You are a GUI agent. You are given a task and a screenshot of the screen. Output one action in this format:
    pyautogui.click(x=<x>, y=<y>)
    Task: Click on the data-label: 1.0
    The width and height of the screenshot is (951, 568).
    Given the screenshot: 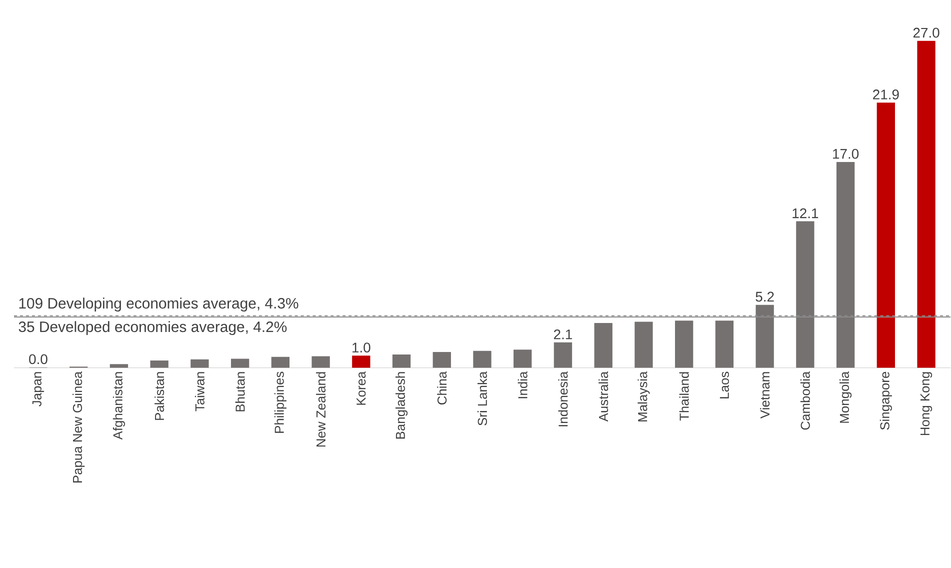 What is the action you would take?
    pyautogui.click(x=361, y=347)
    